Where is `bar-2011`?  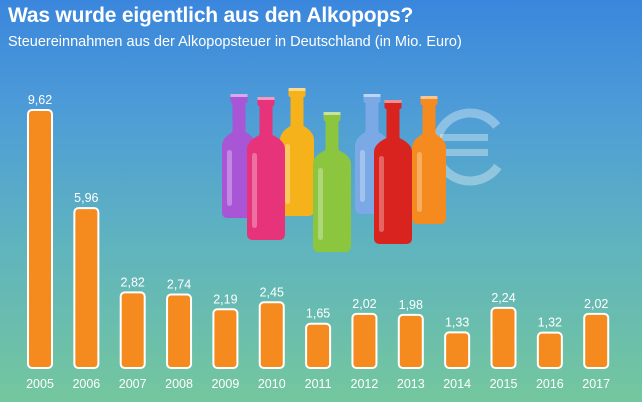 bar-2011 is located at coordinates (318, 346).